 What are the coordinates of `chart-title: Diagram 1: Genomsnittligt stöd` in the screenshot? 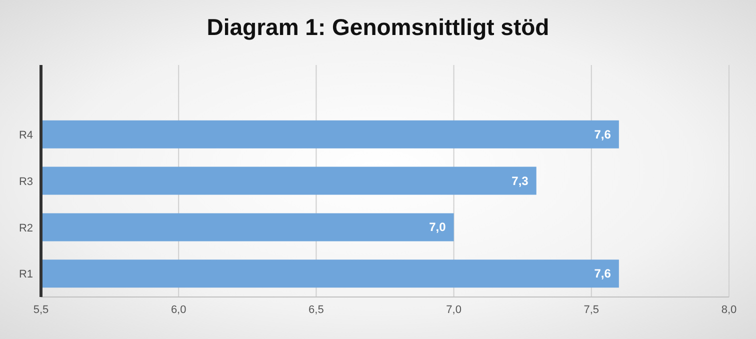 It's located at (378, 27).